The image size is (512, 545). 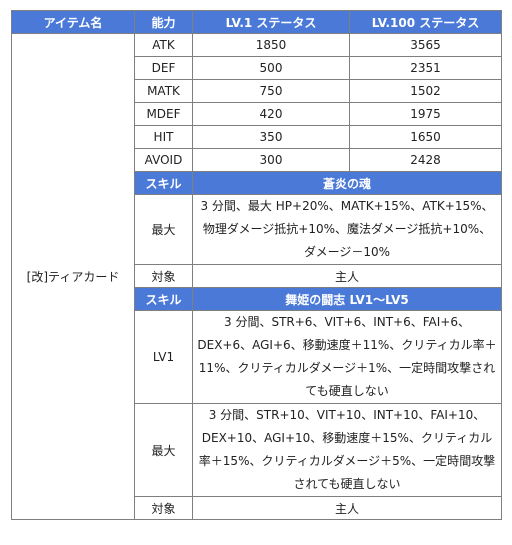 I want to click on stat-lv1-value: 300, so click(x=271, y=160).